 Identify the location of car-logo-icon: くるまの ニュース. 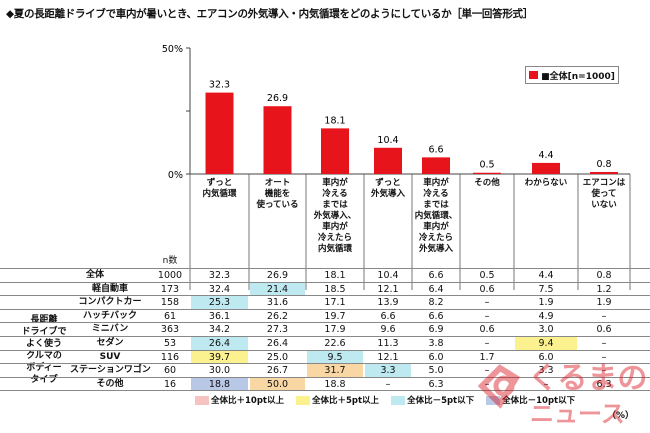
(562, 394).